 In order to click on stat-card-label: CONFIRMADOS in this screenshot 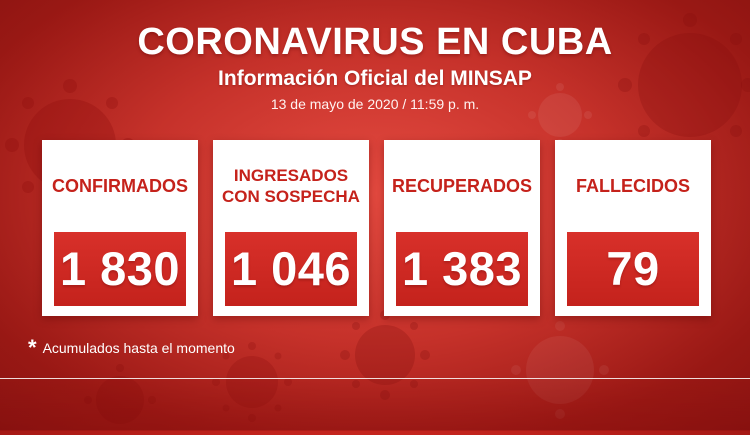, I will do `click(120, 186)`.